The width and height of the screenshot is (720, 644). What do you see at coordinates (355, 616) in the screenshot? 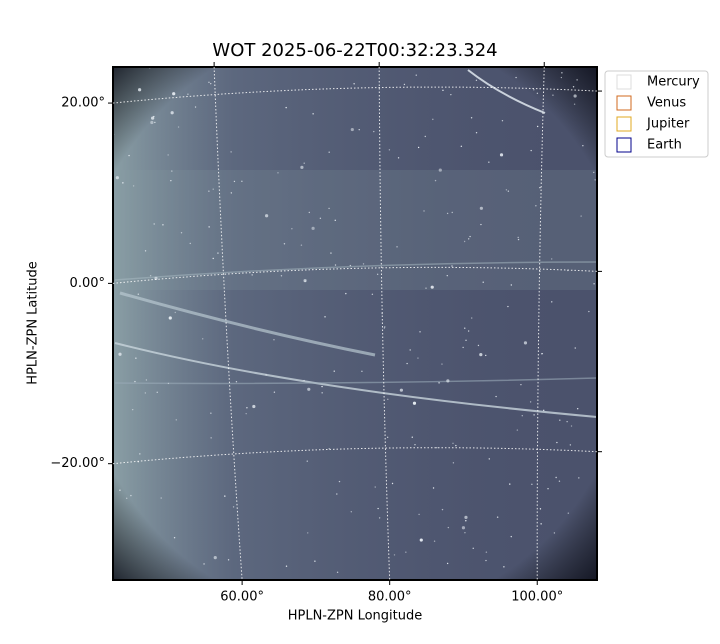
I see `x-axis-label: HPLN-ZPN Longitude` at bounding box center [355, 616].